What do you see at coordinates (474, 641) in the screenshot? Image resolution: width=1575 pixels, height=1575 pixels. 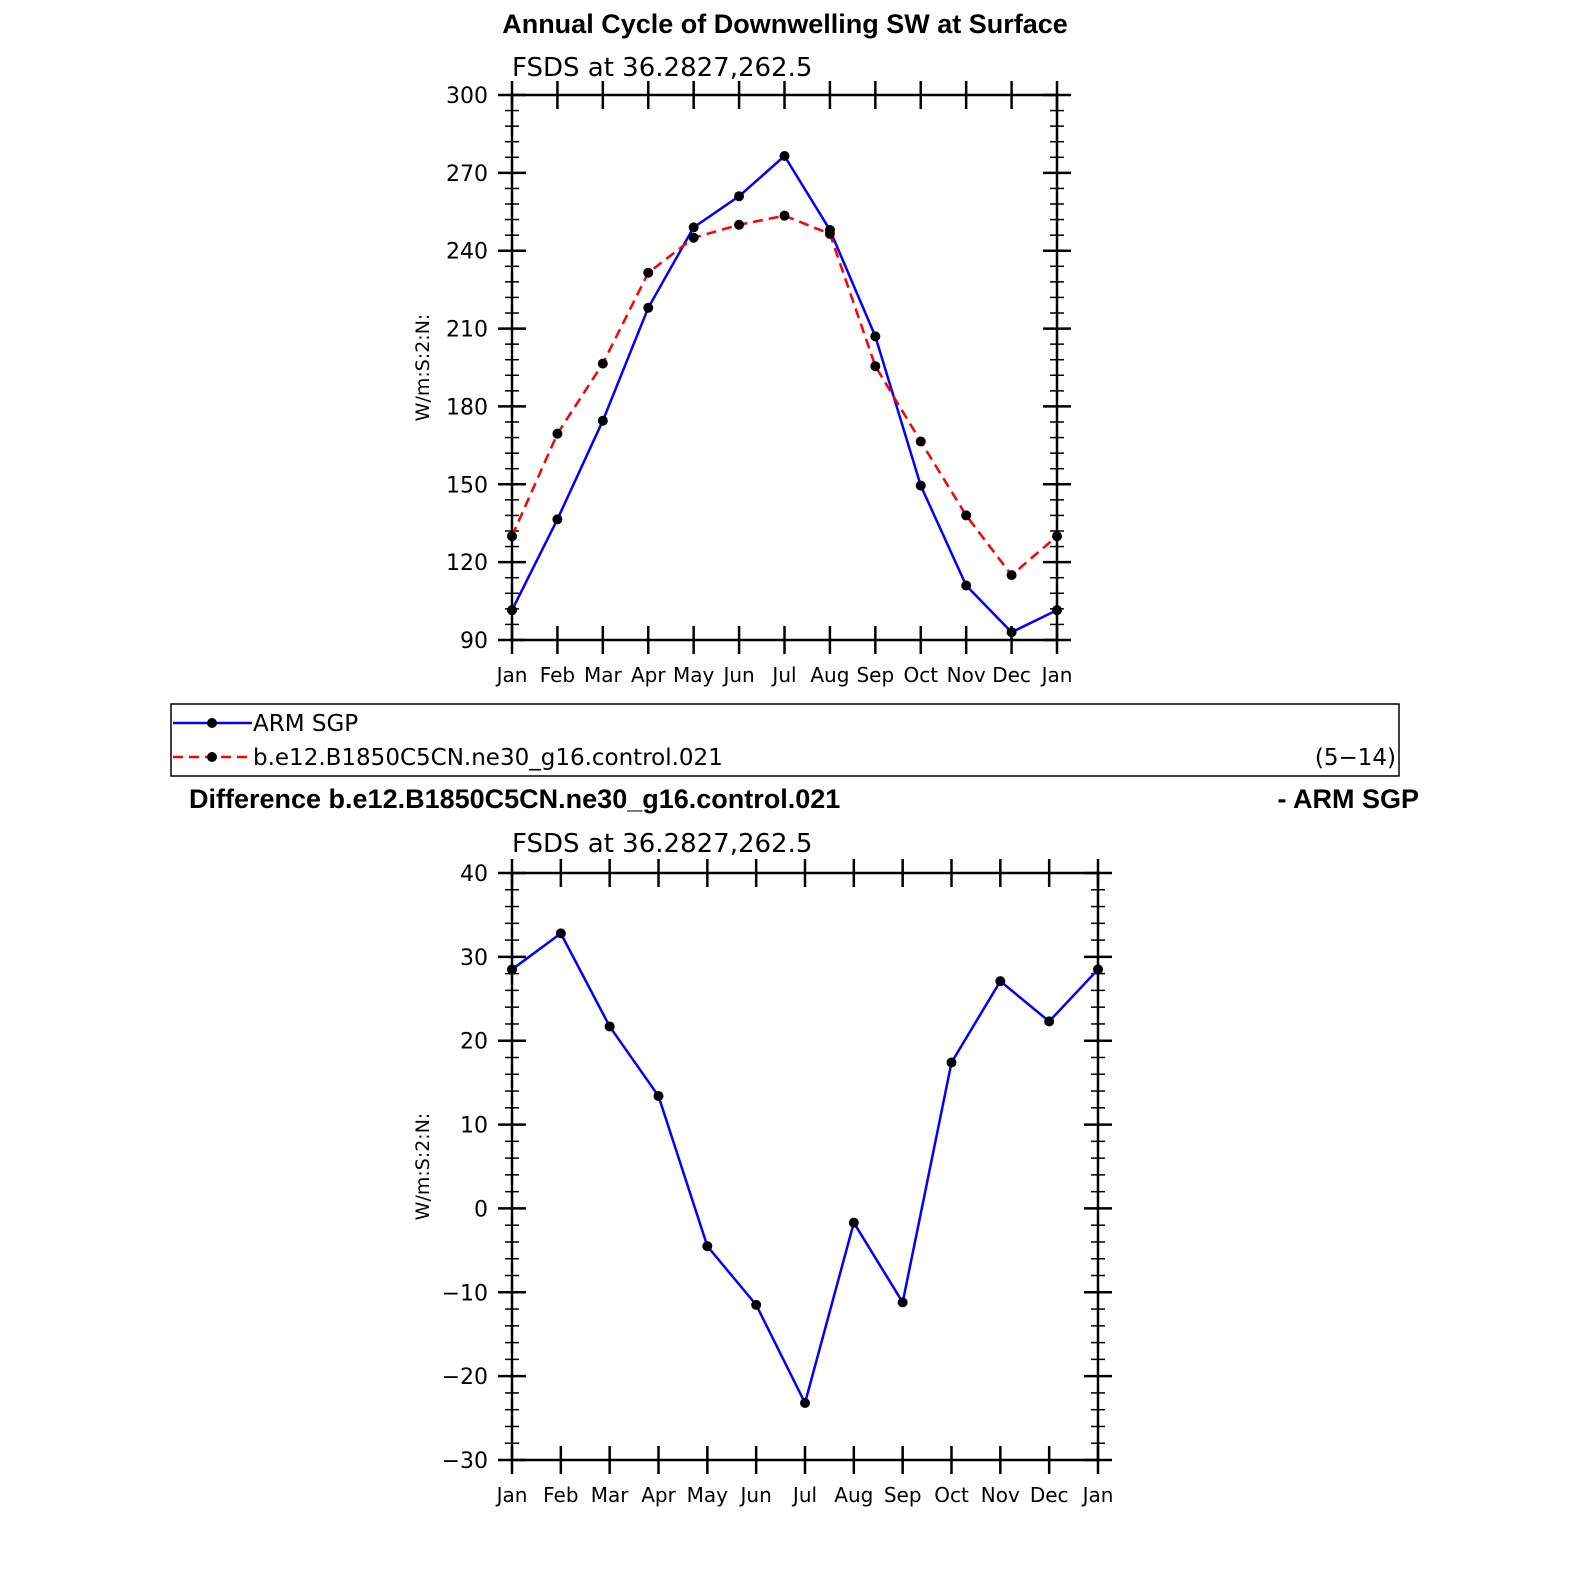 I see `chart1-ytick-label: 90` at bounding box center [474, 641].